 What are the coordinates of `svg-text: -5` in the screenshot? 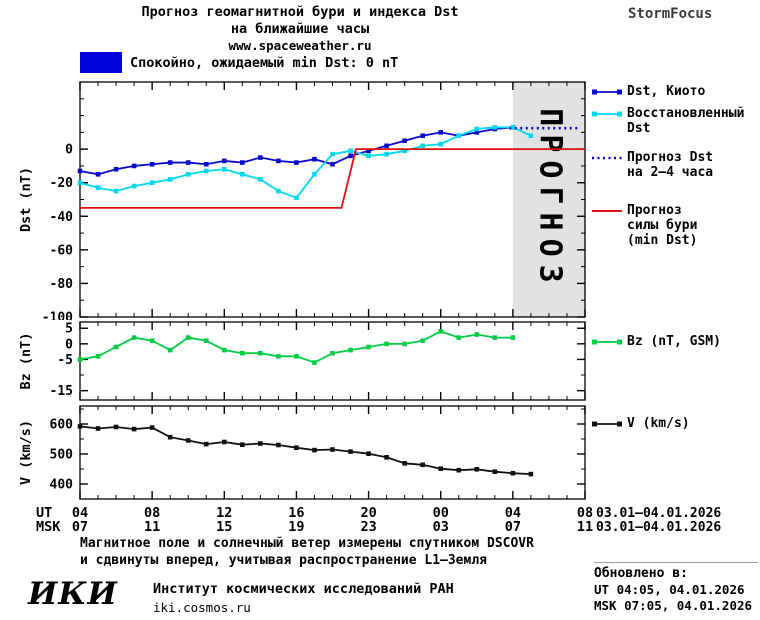 It's located at (65, 360).